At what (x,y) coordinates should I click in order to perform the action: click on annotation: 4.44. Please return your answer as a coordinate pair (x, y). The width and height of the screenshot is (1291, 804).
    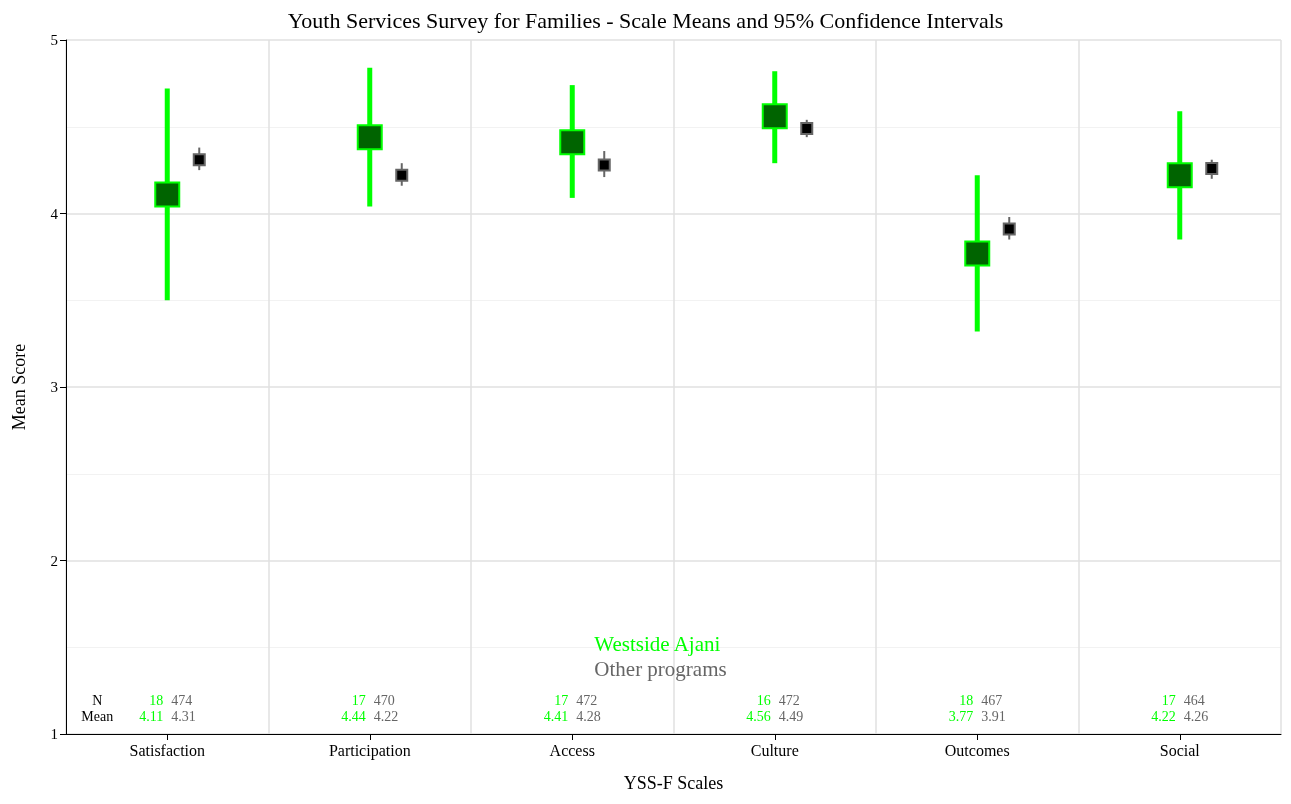
    Looking at the image, I should click on (353, 716).